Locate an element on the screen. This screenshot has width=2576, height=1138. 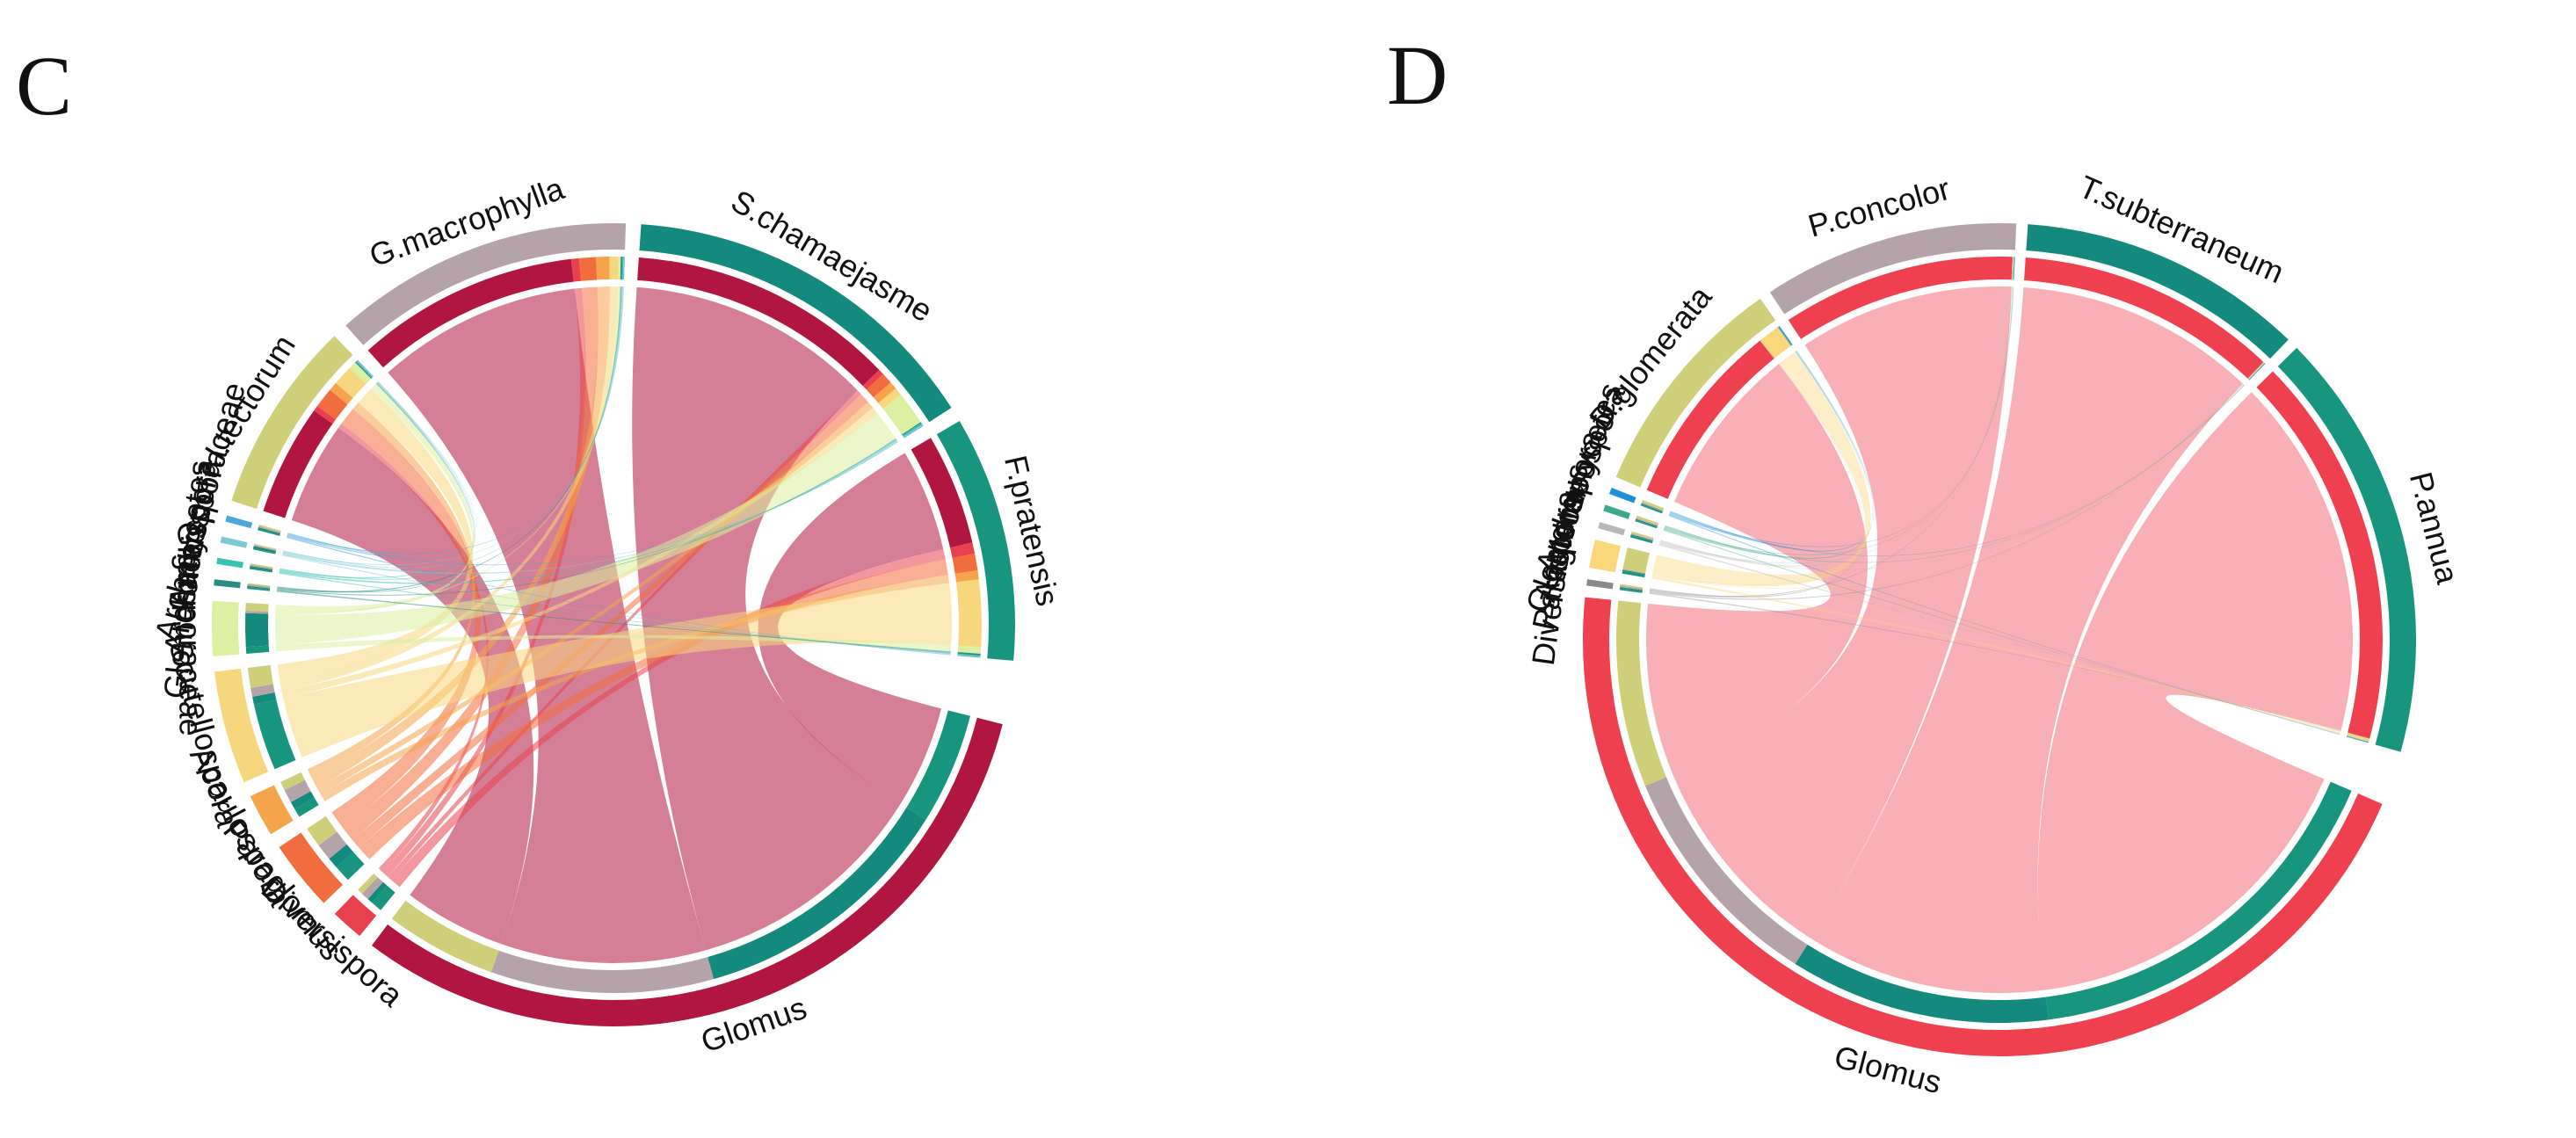
band-diversispora-to-p-annua is located at coordinates (1631, 590).